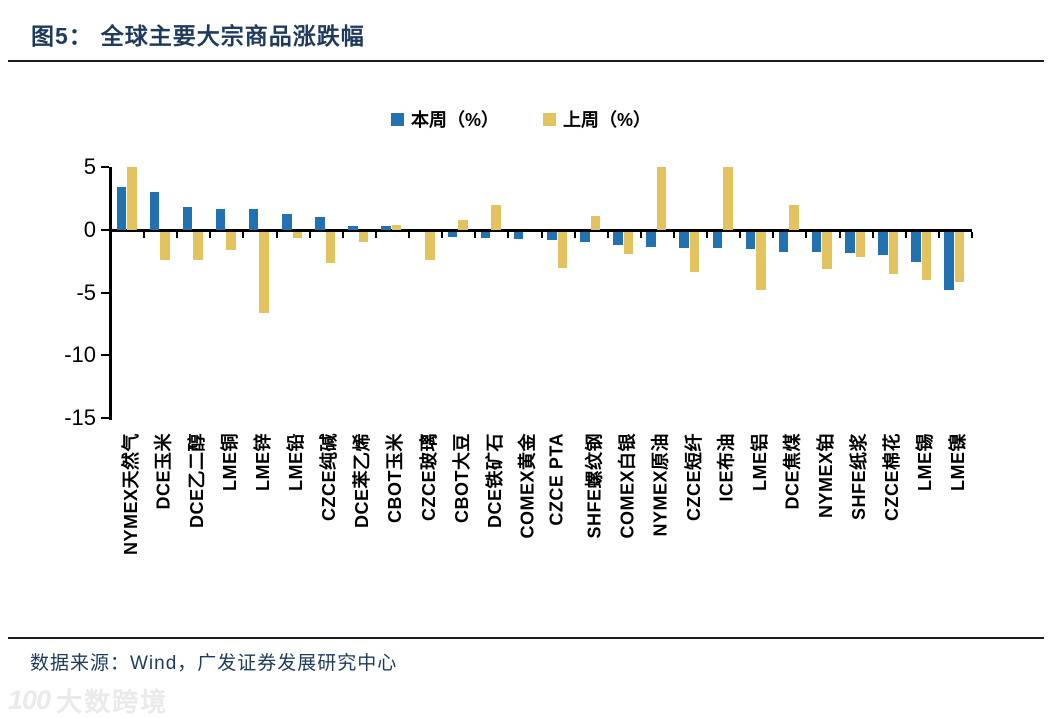 The image size is (1052, 719). I want to click on bar-本周（%）-LME铝, so click(750, 240).